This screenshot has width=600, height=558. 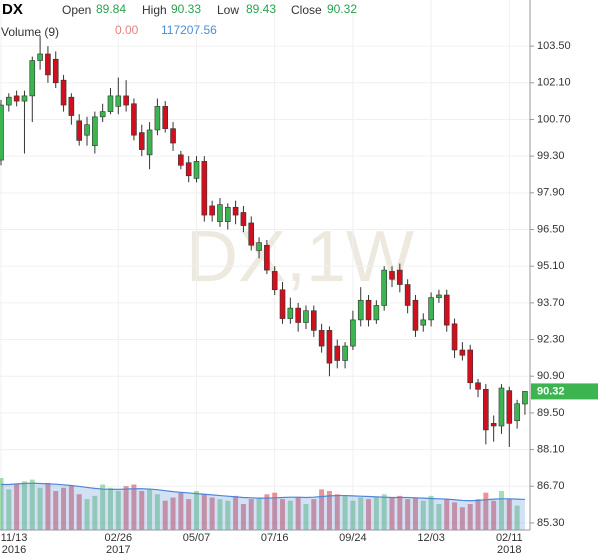 What do you see at coordinates (300, 257) in the screenshot?
I see `watermark: DX,1W` at bounding box center [300, 257].